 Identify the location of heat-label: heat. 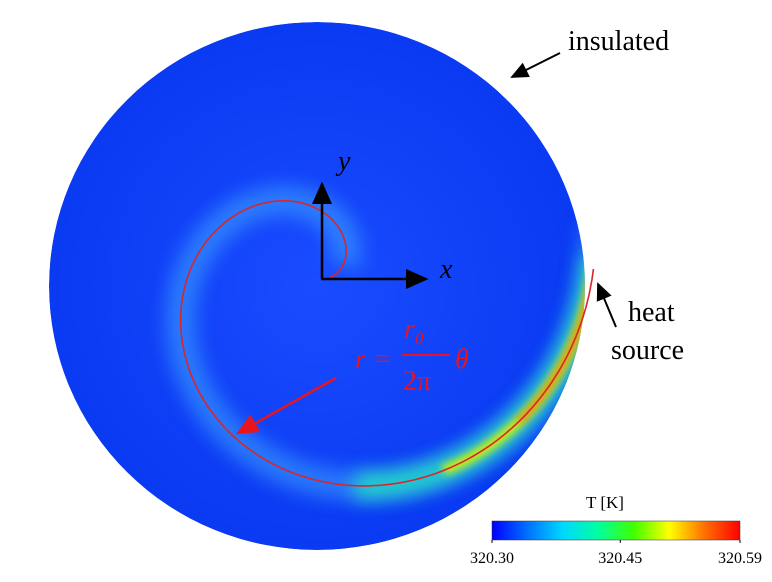
(651, 312).